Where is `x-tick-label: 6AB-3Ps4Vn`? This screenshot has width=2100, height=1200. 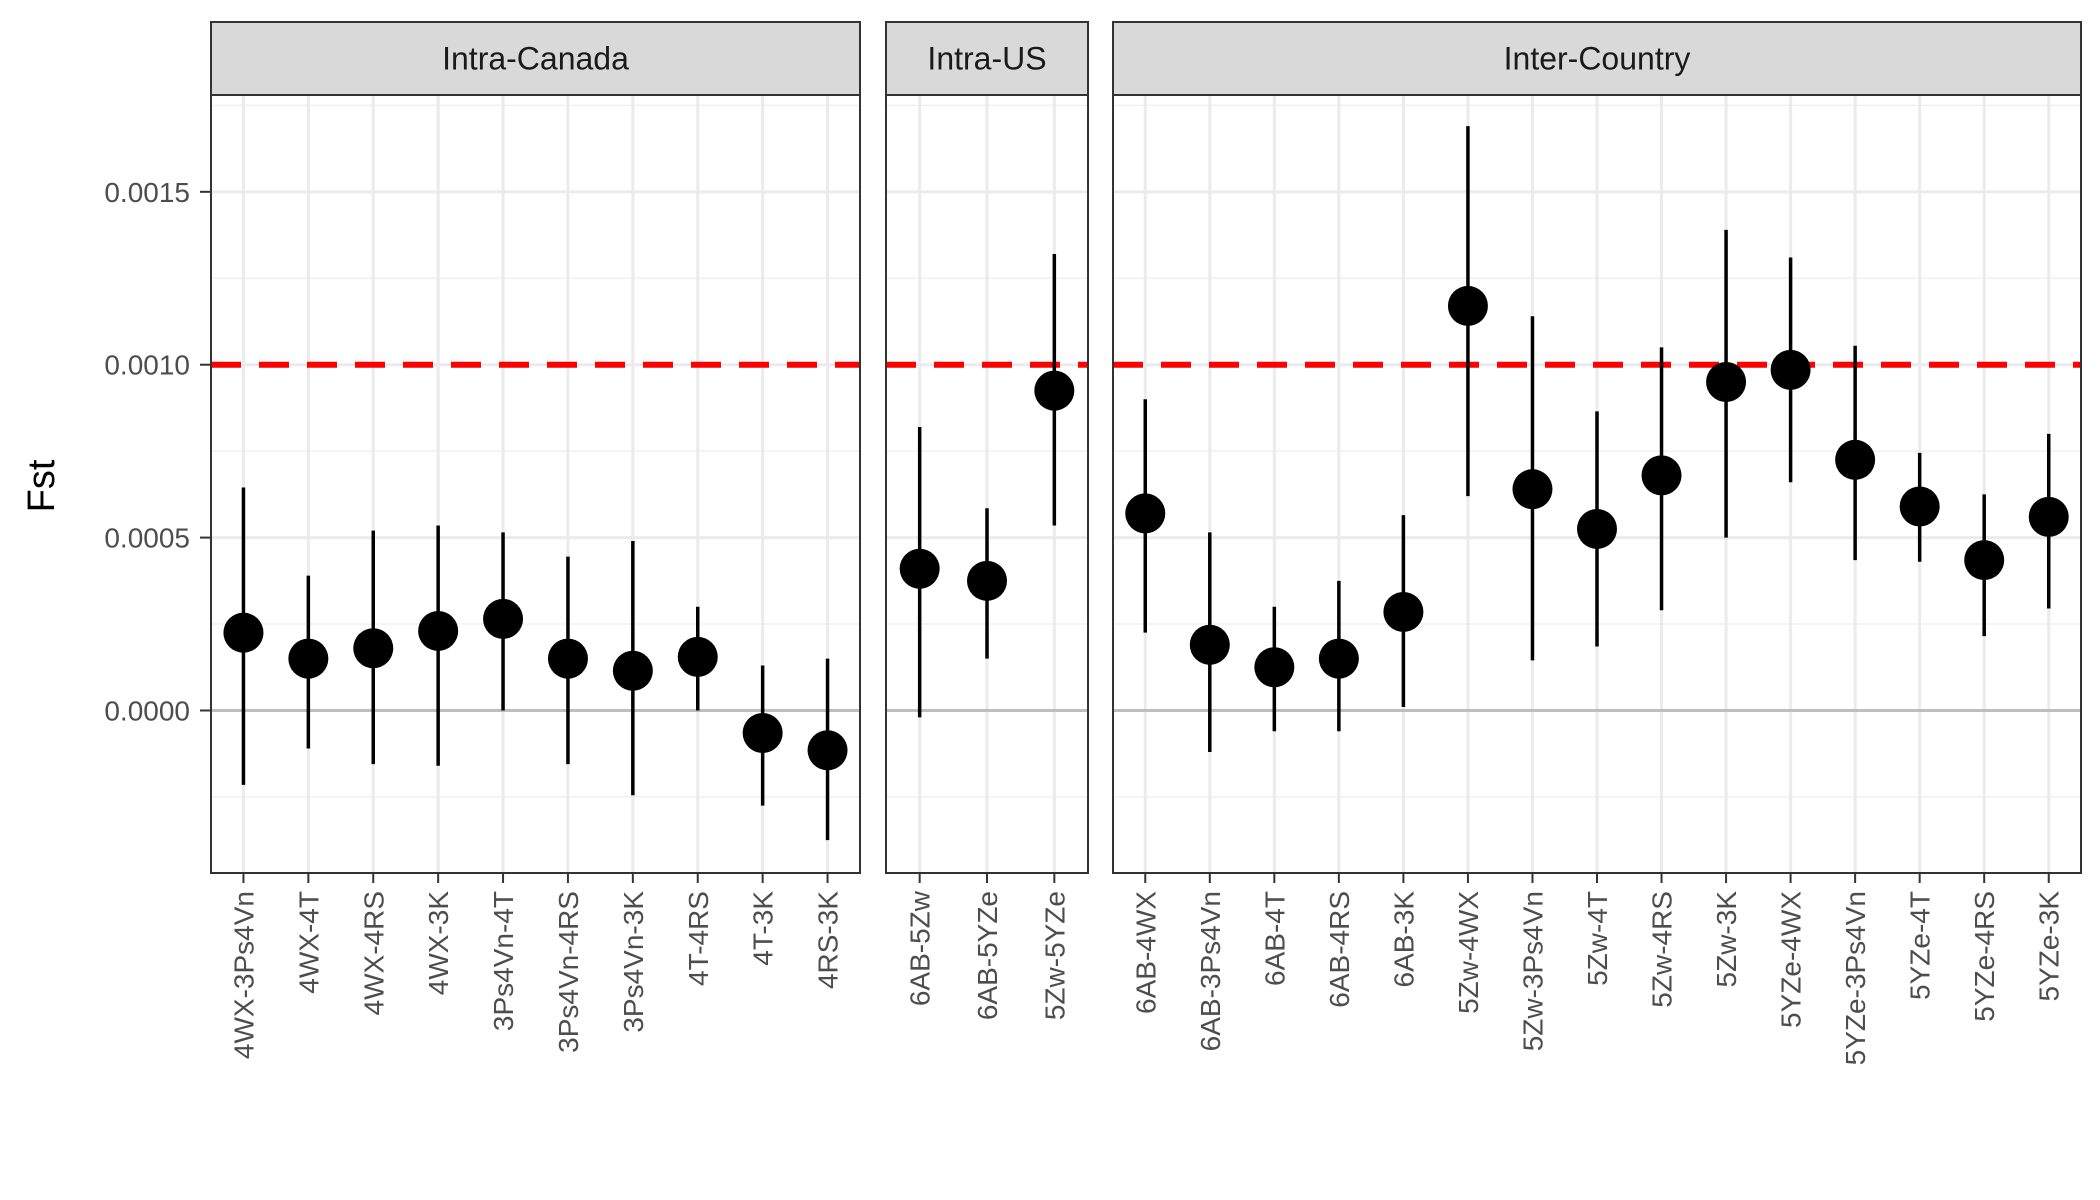
x-tick-label: 6AB-3Ps4Vn is located at coordinates (1210, 971).